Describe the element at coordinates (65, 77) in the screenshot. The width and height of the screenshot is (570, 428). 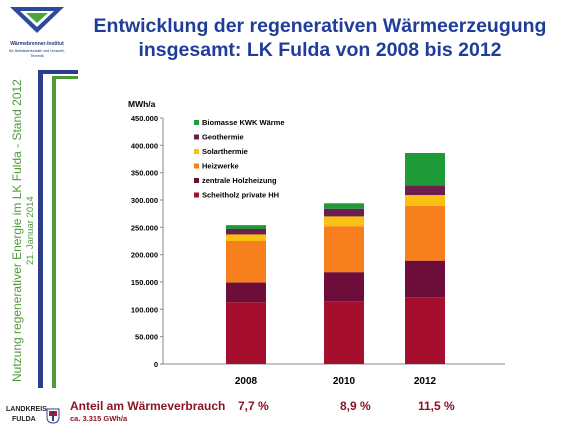
I see `decor-bar-green-top` at that location.